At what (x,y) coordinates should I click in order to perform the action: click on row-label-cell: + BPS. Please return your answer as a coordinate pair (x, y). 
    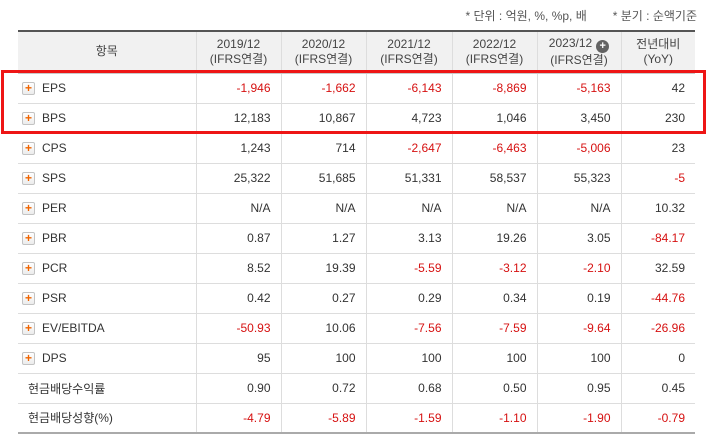
    Looking at the image, I should click on (107, 118).